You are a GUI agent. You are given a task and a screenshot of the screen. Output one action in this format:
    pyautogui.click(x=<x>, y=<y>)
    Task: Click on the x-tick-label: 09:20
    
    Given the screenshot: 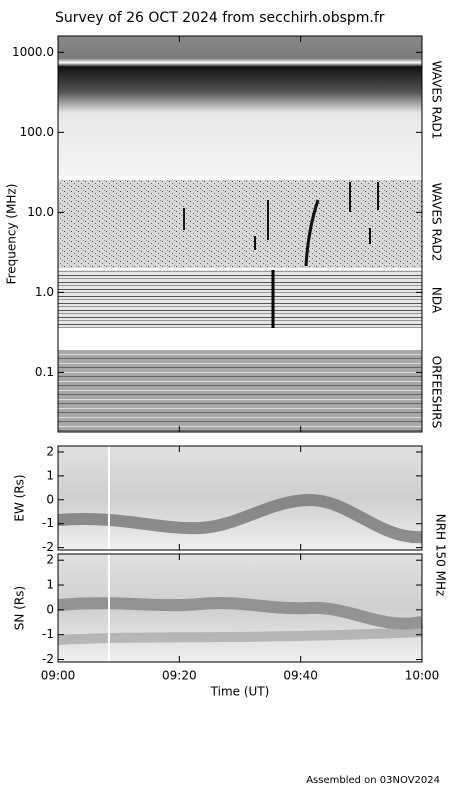 What is the action you would take?
    pyautogui.click(x=179, y=676)
    